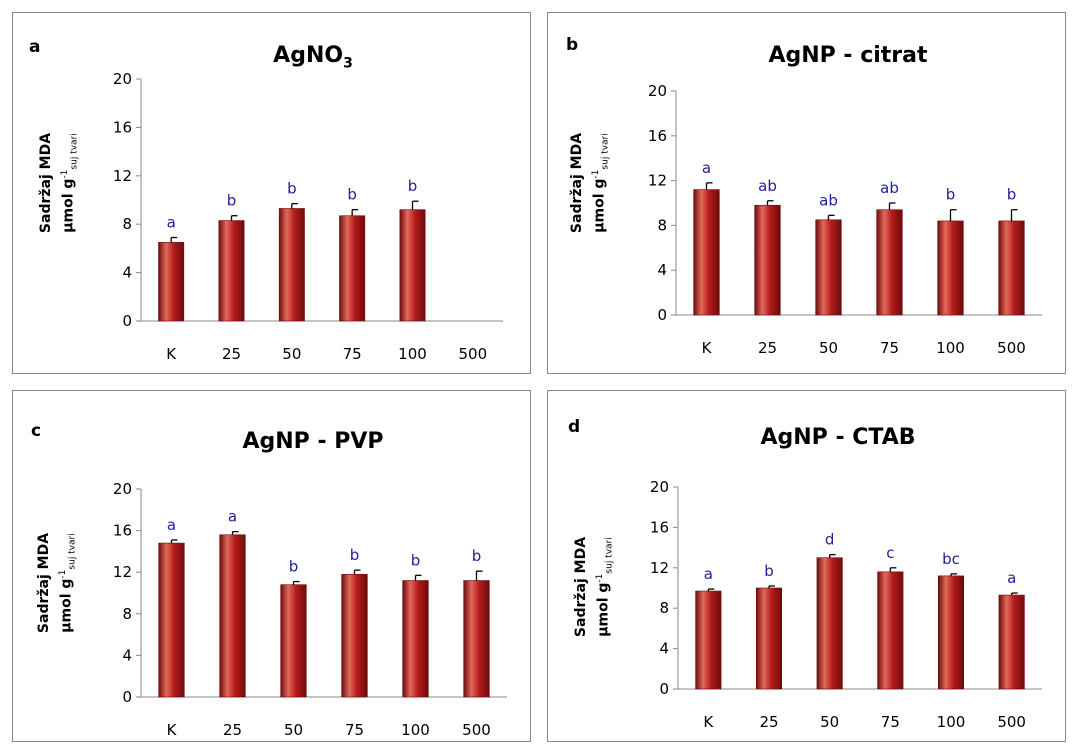 This screenshot has width=1076, height=753. Describe the element at coordinates (846, 604) in the screenshot. I see `bar-chart-d: 0 4 8 12 16 20 Ka 25 b 50 d 75 c 100 bc 500 a` at that location.